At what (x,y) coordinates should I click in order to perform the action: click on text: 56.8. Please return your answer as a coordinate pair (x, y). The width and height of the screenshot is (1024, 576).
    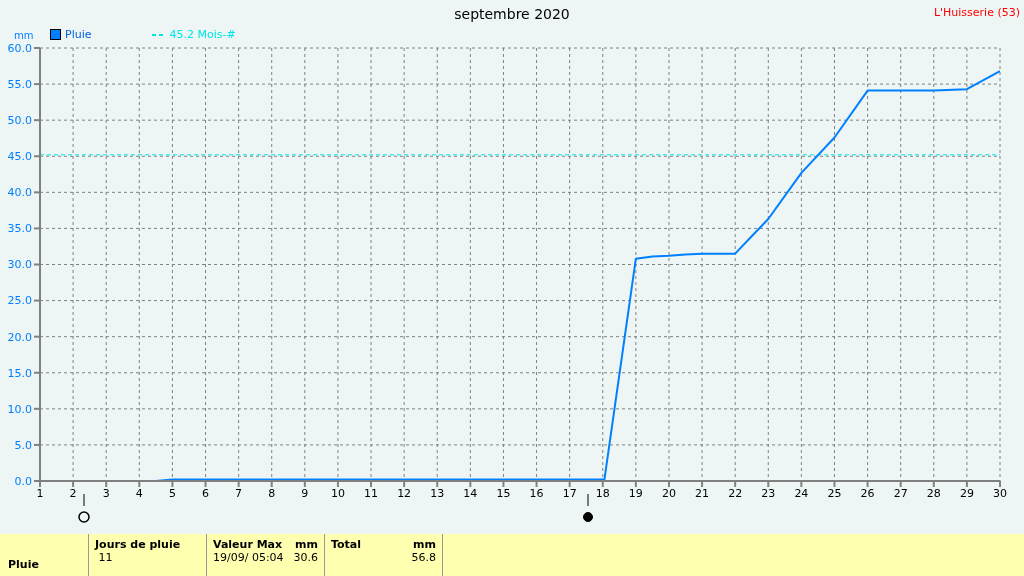
    Looking at the image, I should click on (423, 557).